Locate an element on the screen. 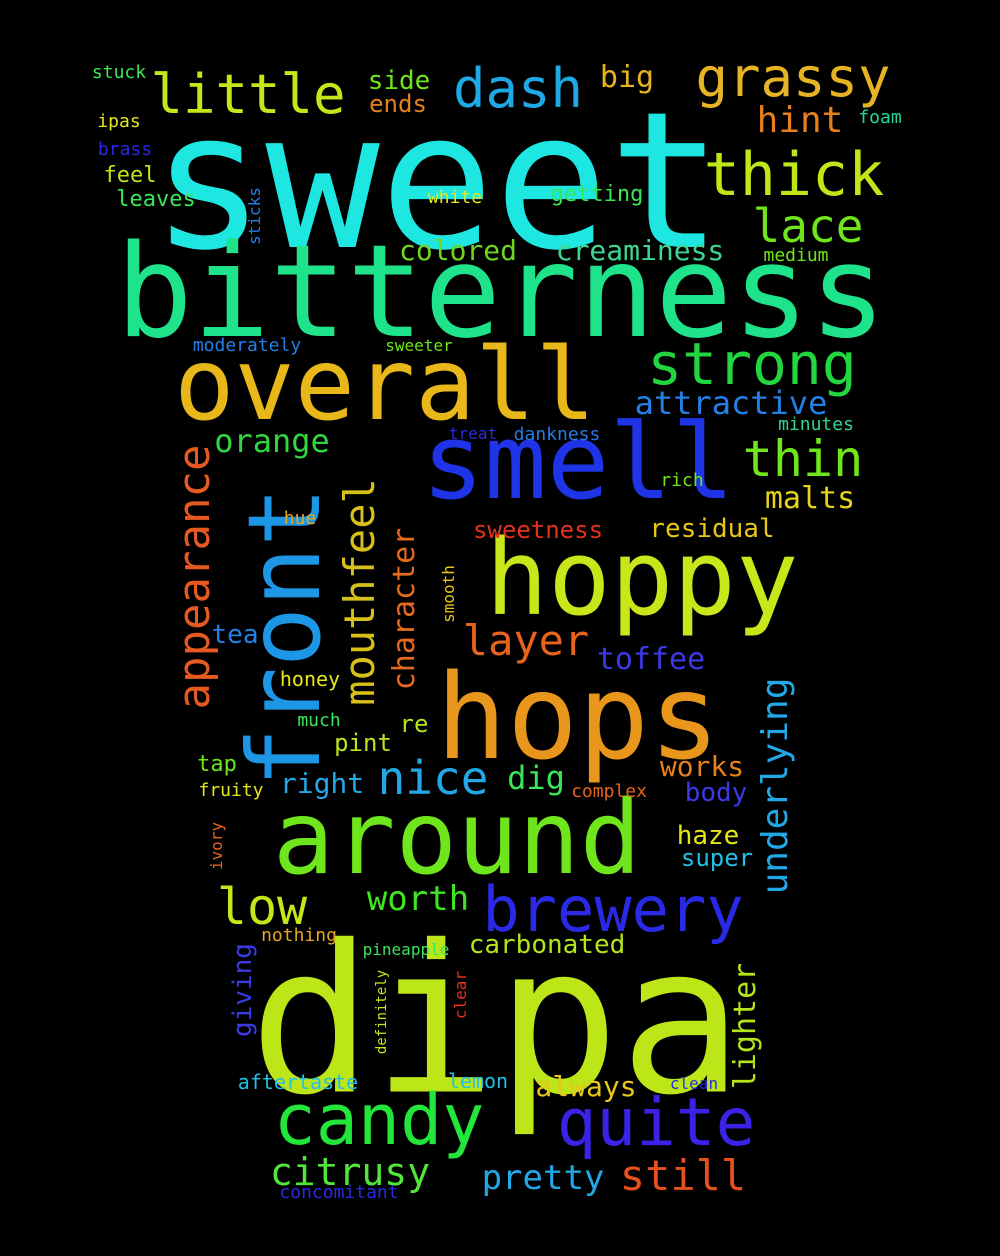 This screenshot has width=1000, height=1256. word: sweeter is located at coordinates (419, 345).